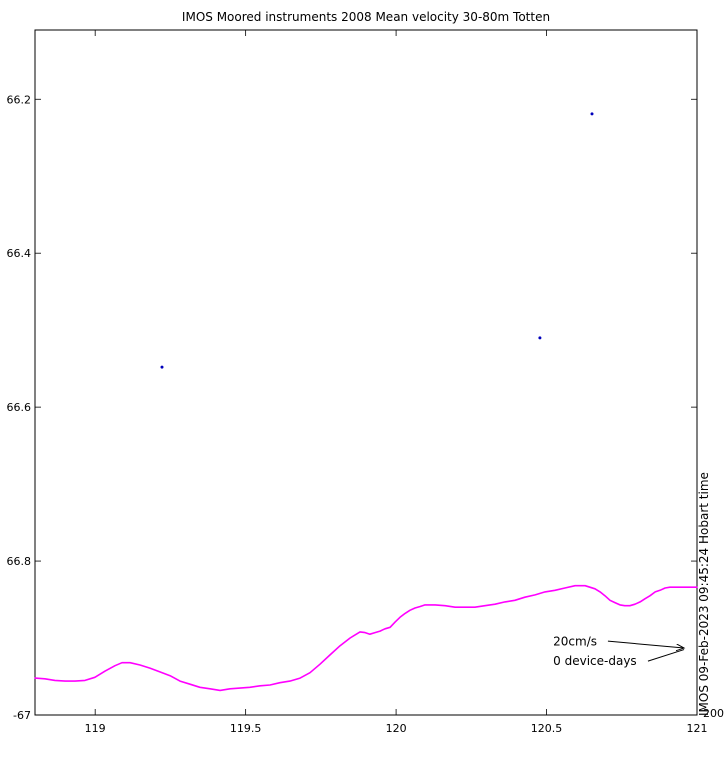 The image size is (727, 760). I want to click on y-tick-label: -67, so click(22, 715).